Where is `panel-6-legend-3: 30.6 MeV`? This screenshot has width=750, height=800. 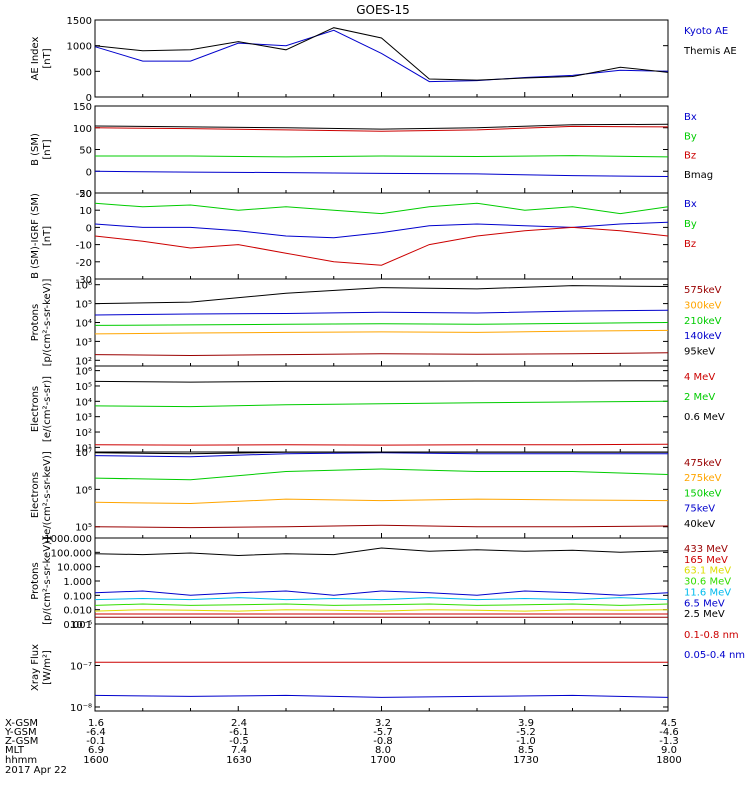
panel-6-legend-3: 30.6 MeV is located at coordinates (707, 582).